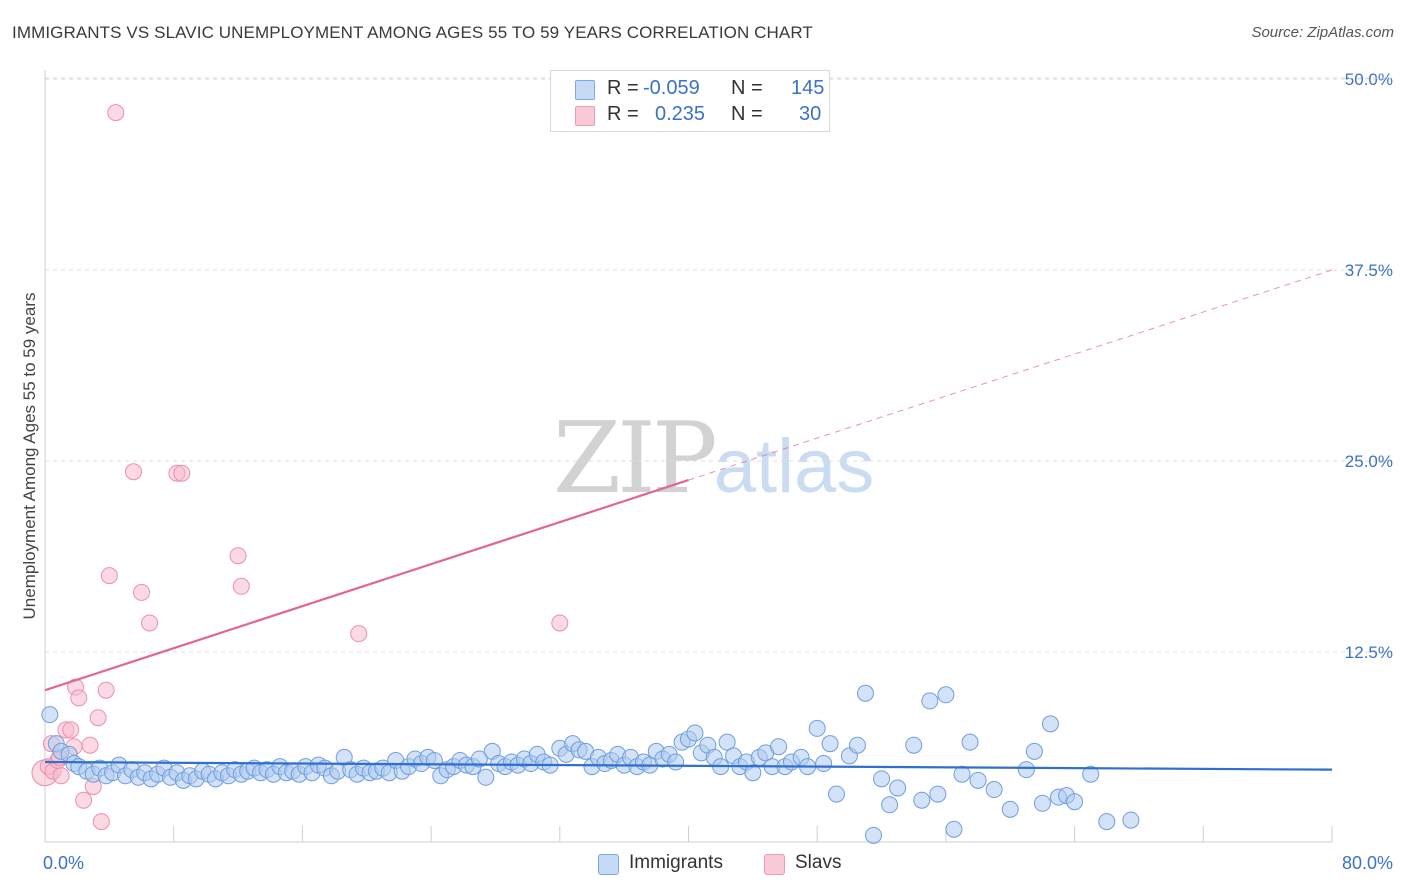  I want to click on legend-r-value-immigrants: -0.059, so click(671, 88).